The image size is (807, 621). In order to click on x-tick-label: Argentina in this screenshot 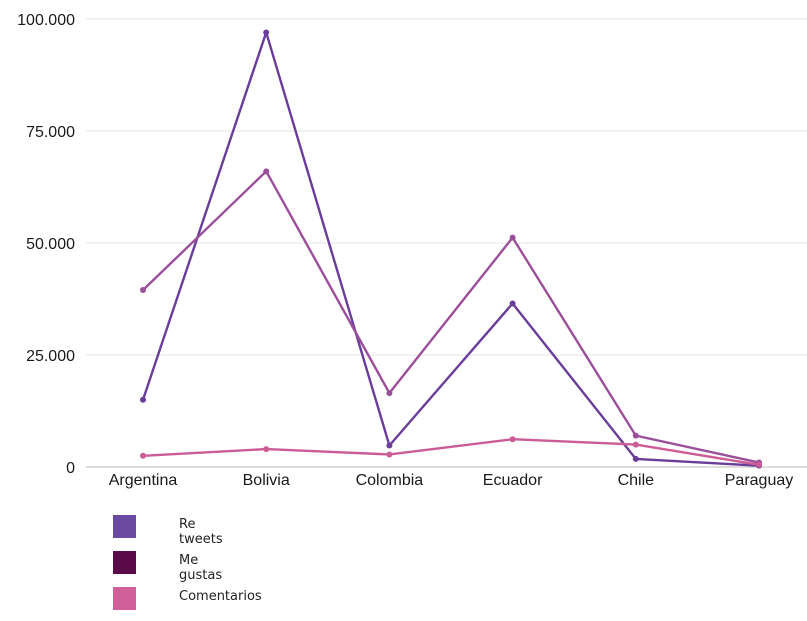, I will do `click(143, 480)`.